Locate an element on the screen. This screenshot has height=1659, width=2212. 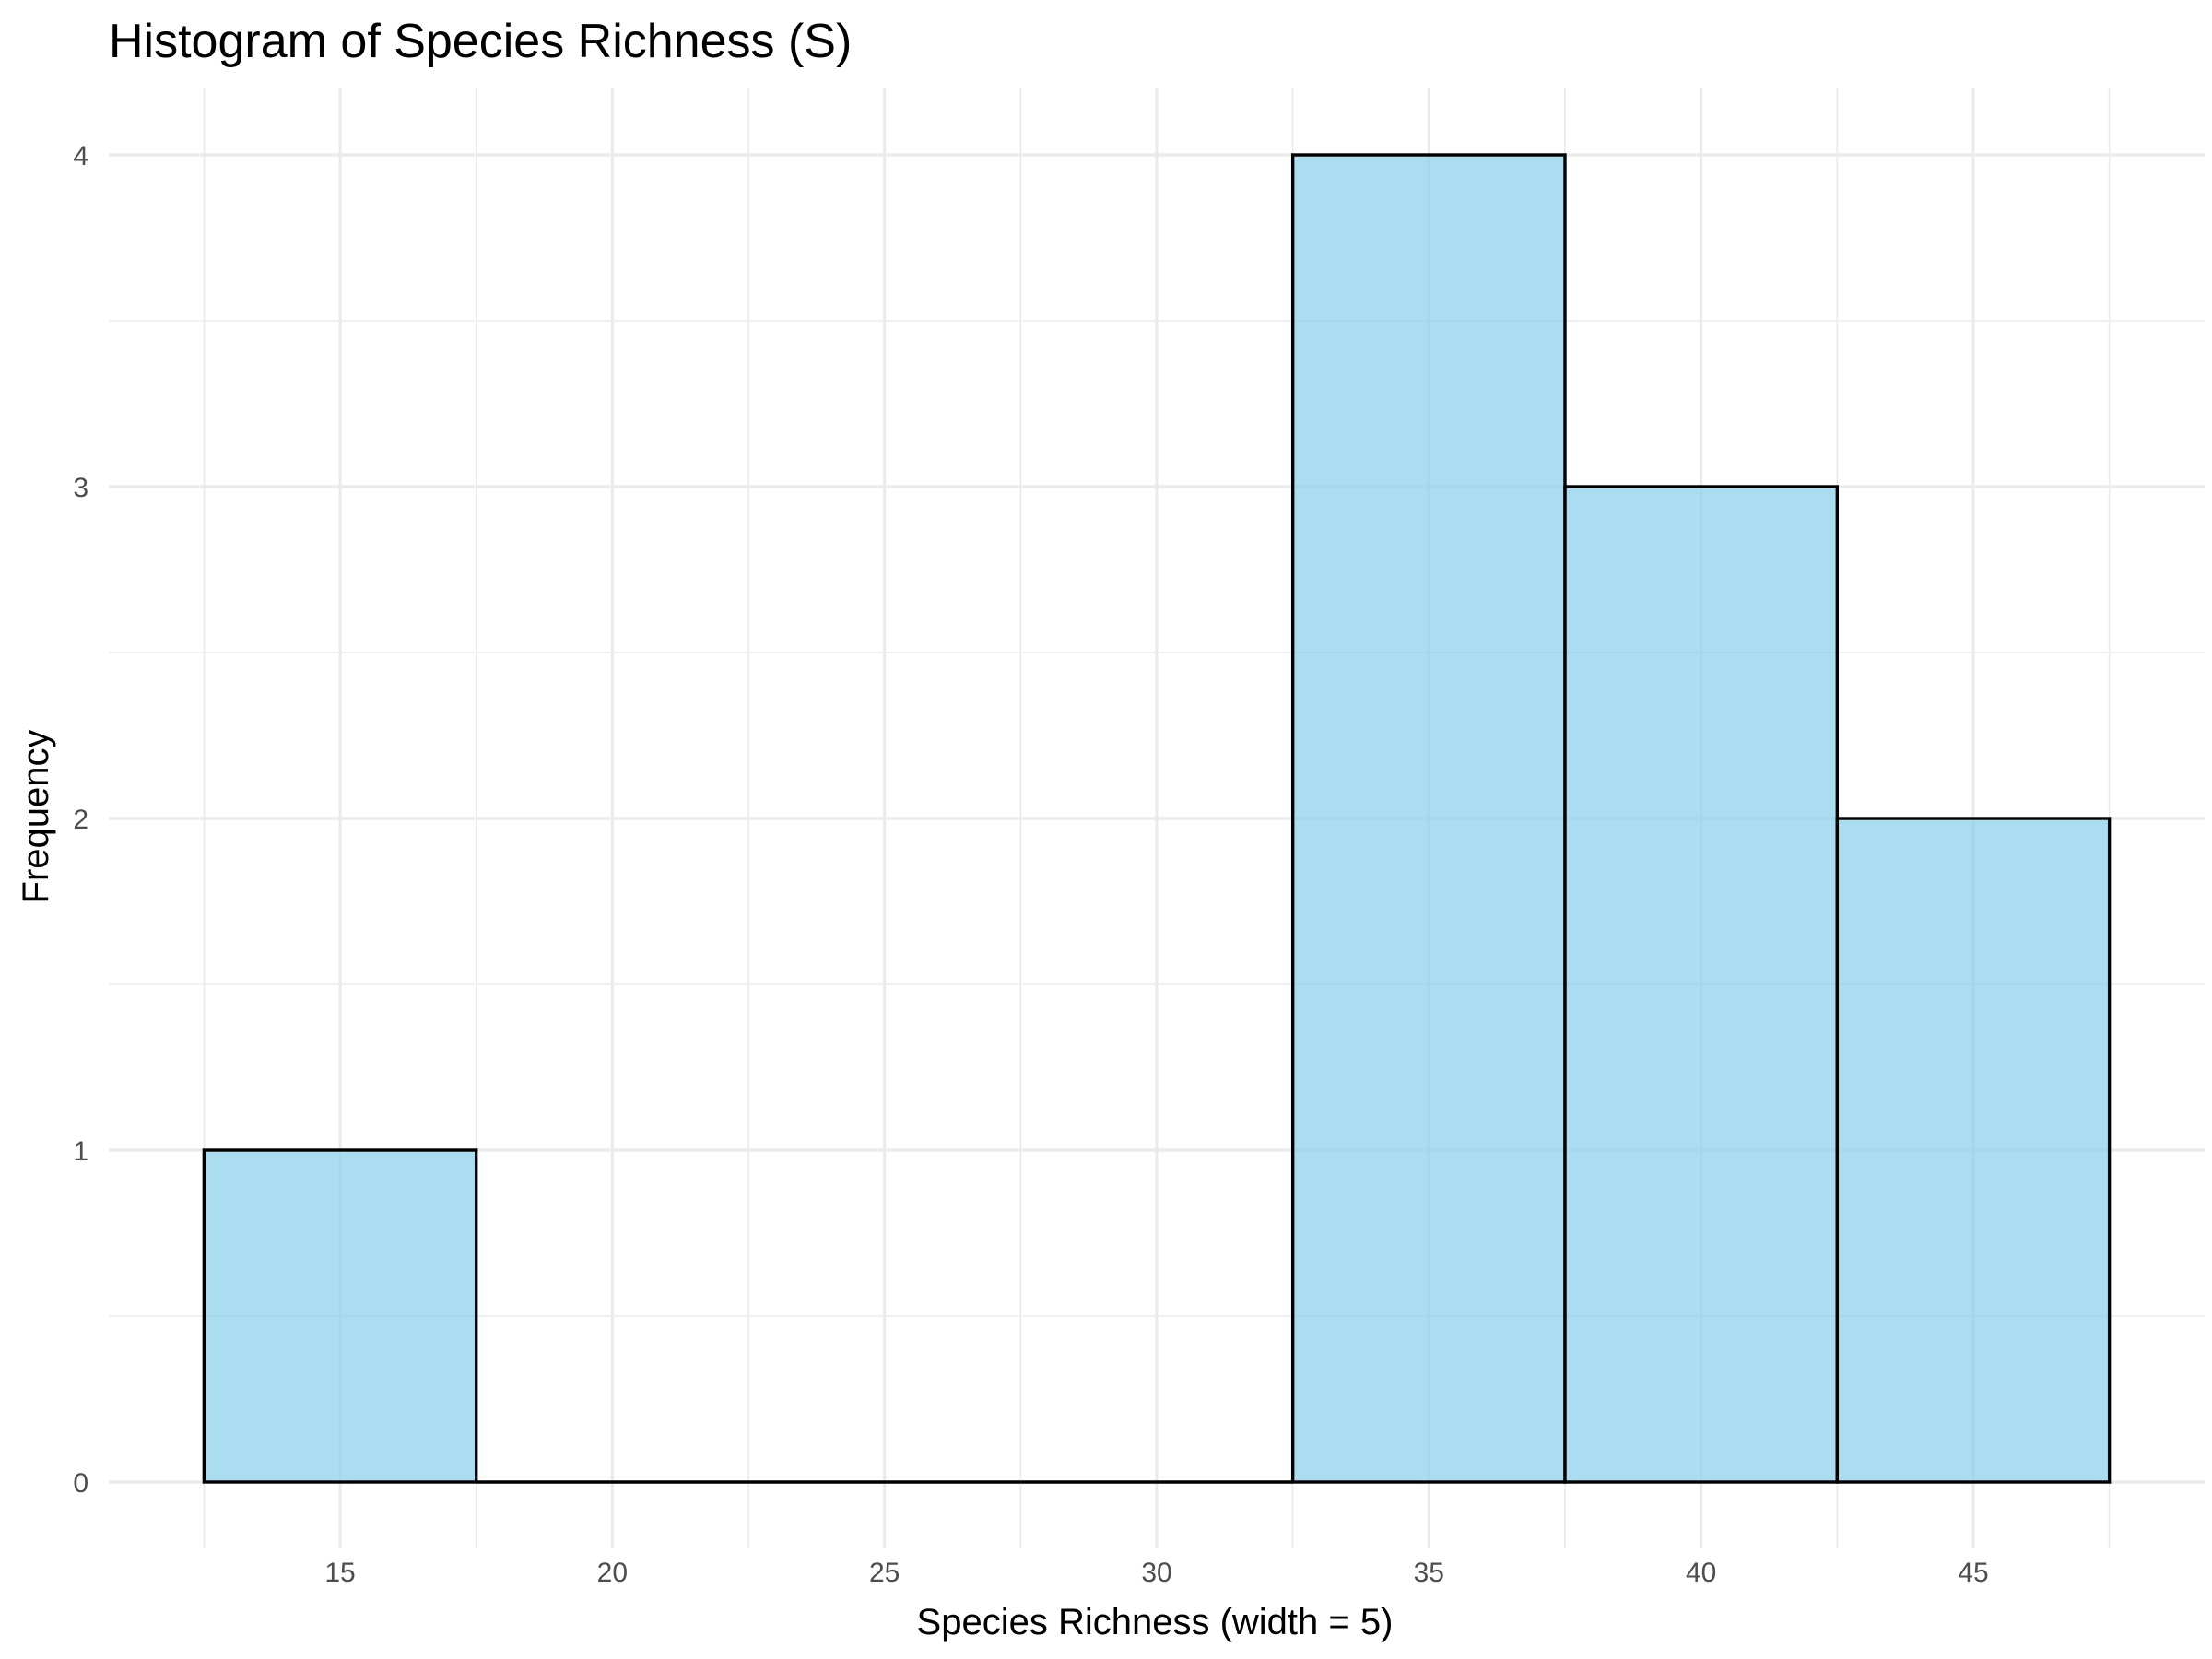
chart-title: Histogram of Species Richness (S) is located at coordinates (480, 41).